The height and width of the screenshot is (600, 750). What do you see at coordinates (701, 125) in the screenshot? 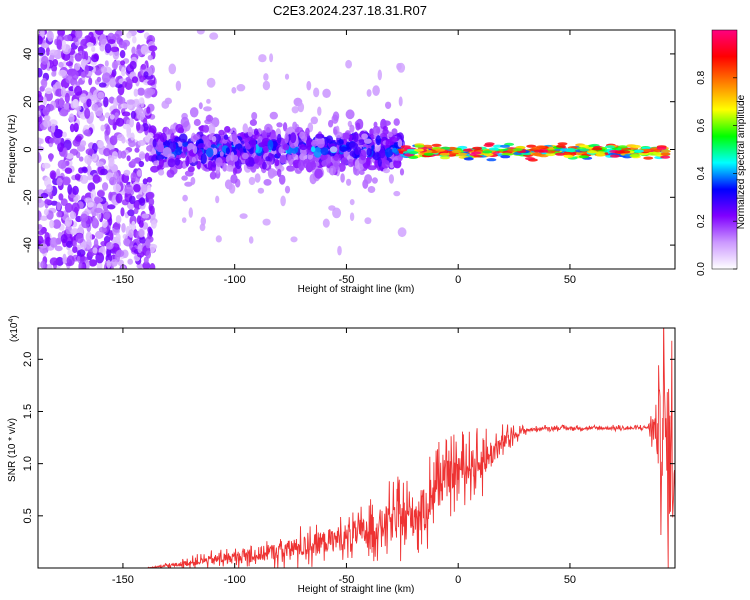
I see `colorbar-tick-label: 0.6` at bounding box center [701, 125].